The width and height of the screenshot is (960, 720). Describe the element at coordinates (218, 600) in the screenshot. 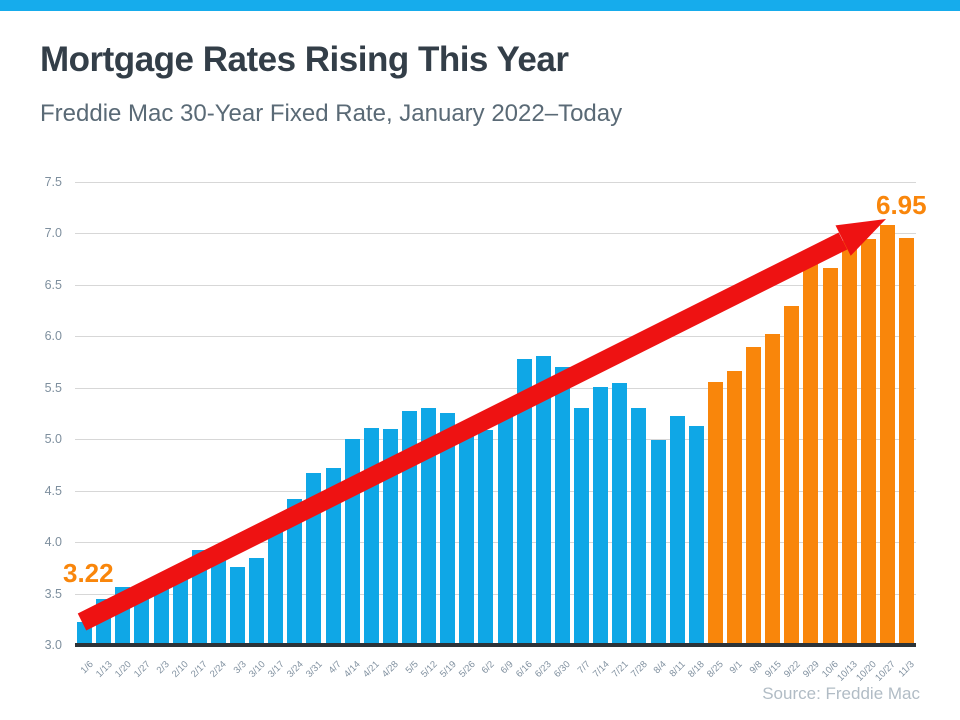

I see `bar-2/24` at that location.